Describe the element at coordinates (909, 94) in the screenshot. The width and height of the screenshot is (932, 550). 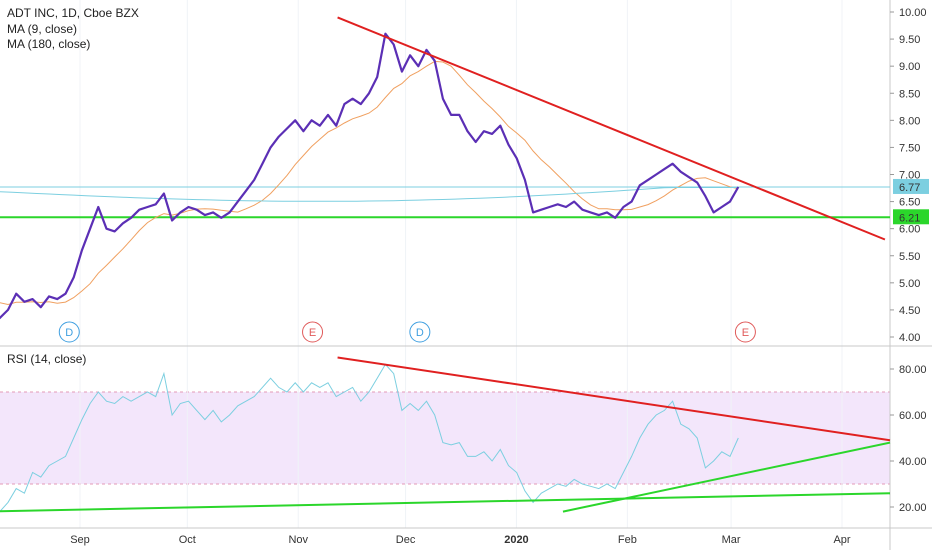
I see `price-tick-label: 8.50` at that location.